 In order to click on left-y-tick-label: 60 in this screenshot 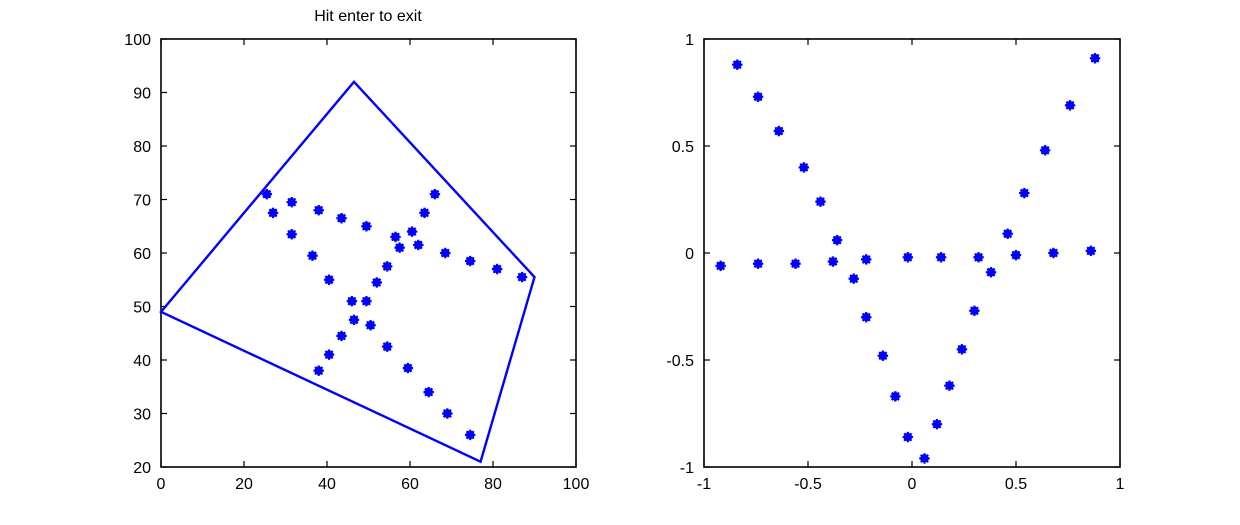, I will do `click(142, 254)`.